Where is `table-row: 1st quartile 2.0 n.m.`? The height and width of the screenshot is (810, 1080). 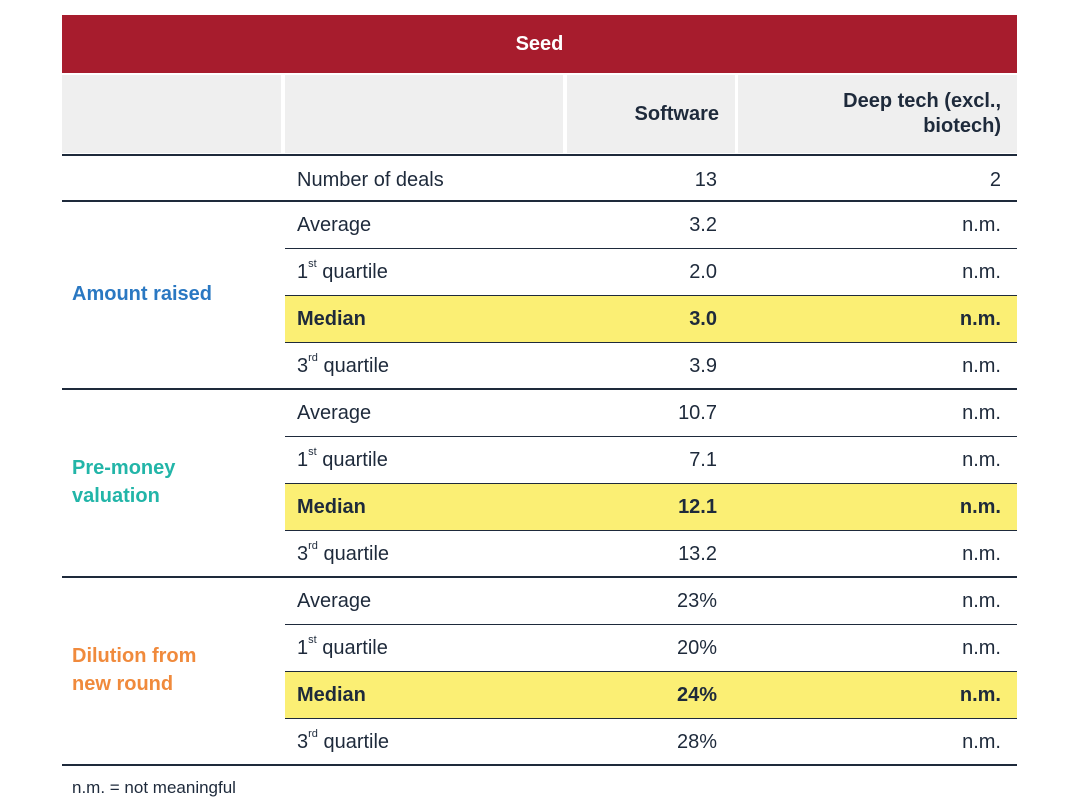
table-row: 1st quartile 2.0 n.m. is located at coordinates (651, 272).